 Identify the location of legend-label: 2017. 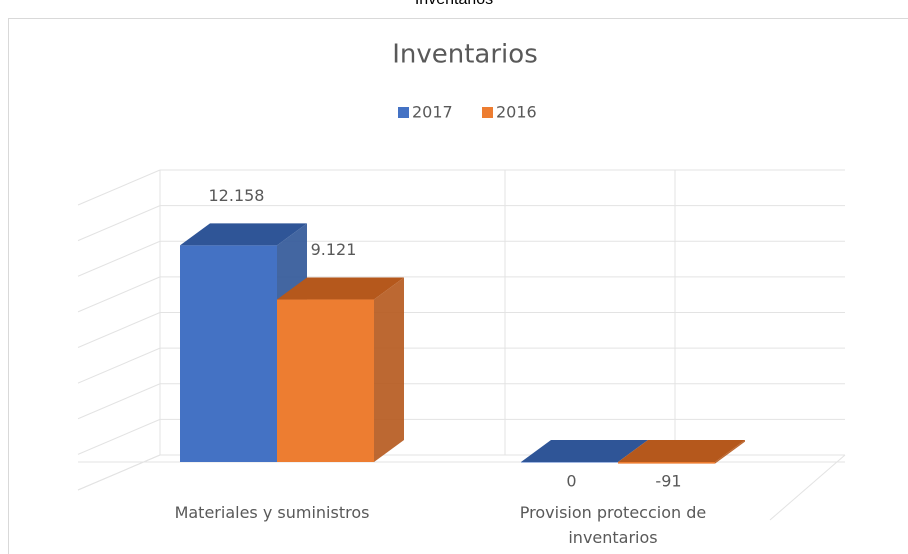
(432, 112).